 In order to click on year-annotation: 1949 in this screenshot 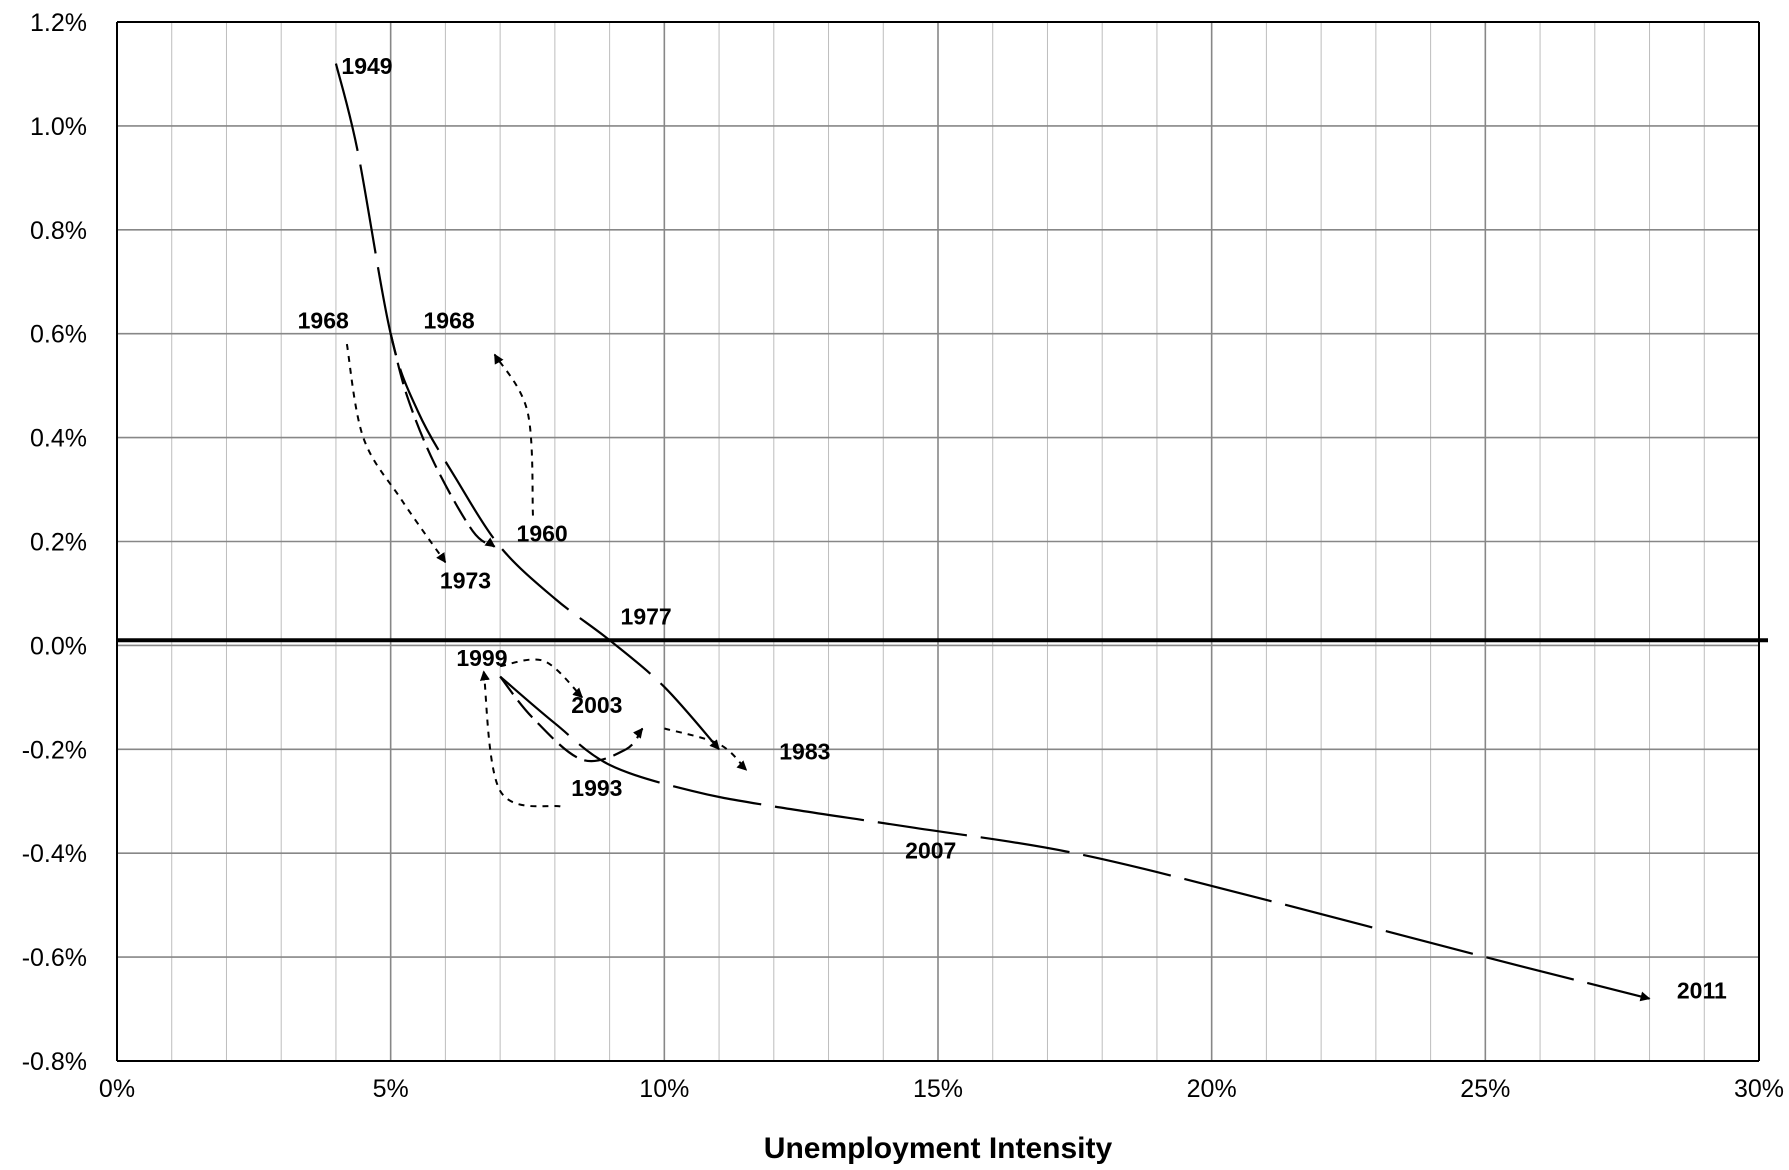, I will do `click(366, 66)`.